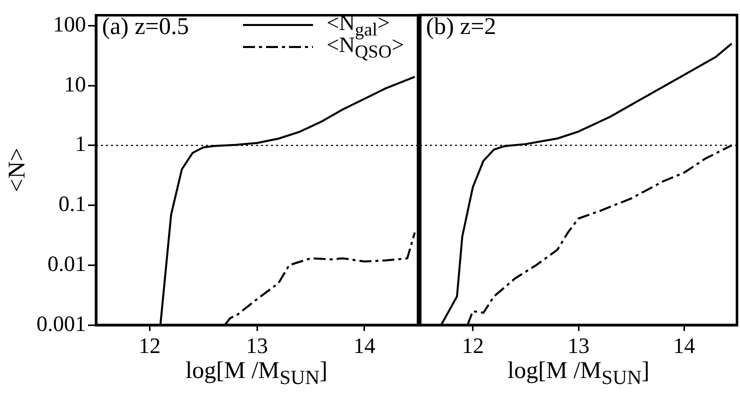 This screenshot has height=404, width=740. What do you see at coordinates (72, 203) in the screenshot?
I see `y-tick-label: 0.1` at bounding box center [72, 203].